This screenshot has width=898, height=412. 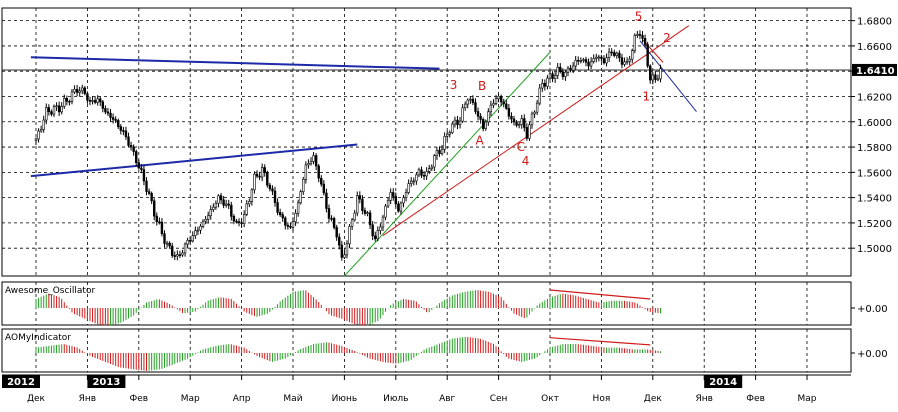 I want to click on wave-label: 5, so click(x=639, y=17).